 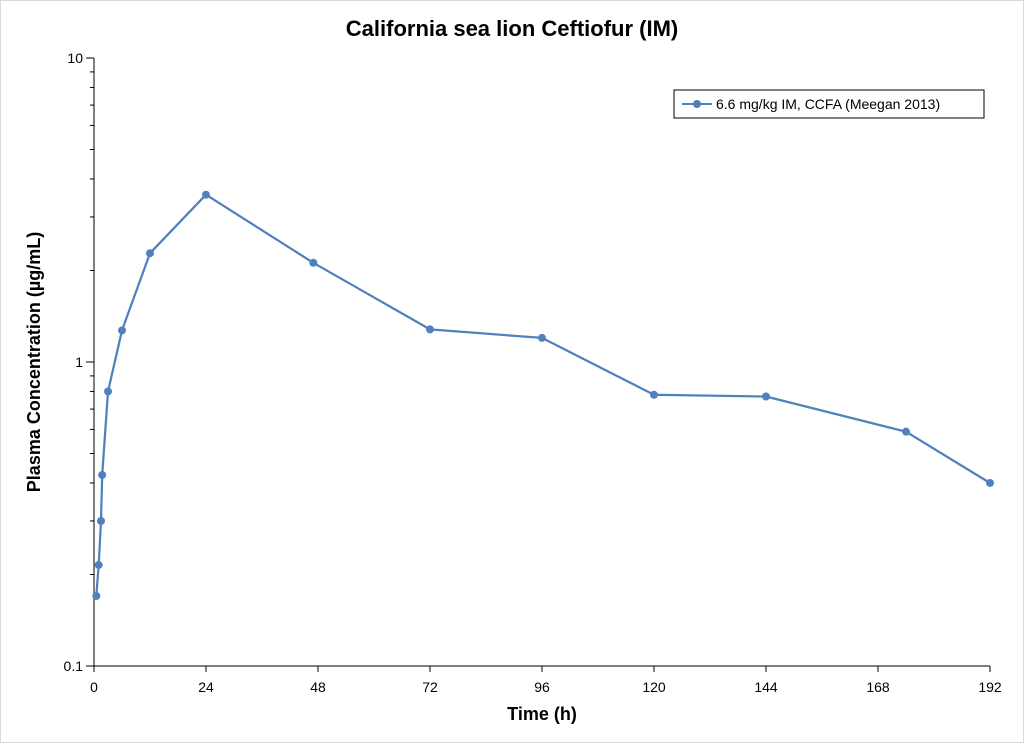 I want to click on x-tick-label: 120, so click(x=654, y=687).